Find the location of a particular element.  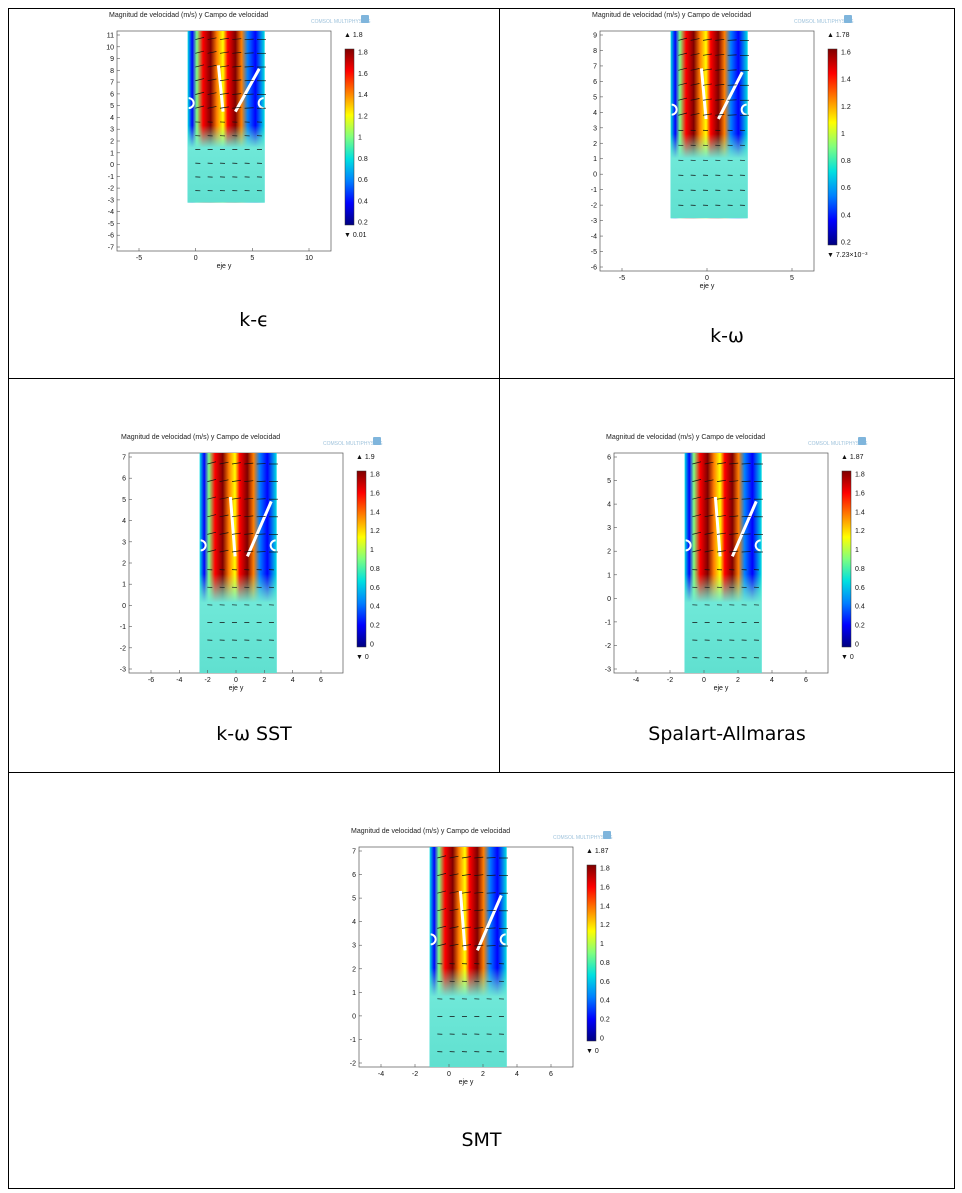

x-axis-label: eje y is located at coordinates (707, 286).